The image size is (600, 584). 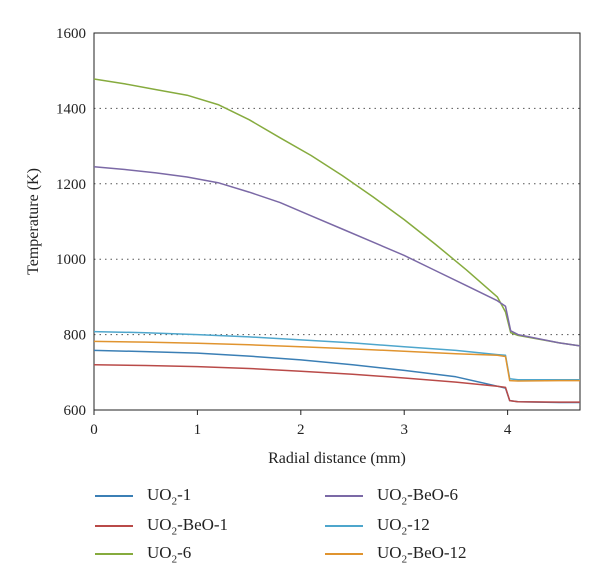 I want to click on legend-item: UO2-BeO-6, so click(x=391, y=496).